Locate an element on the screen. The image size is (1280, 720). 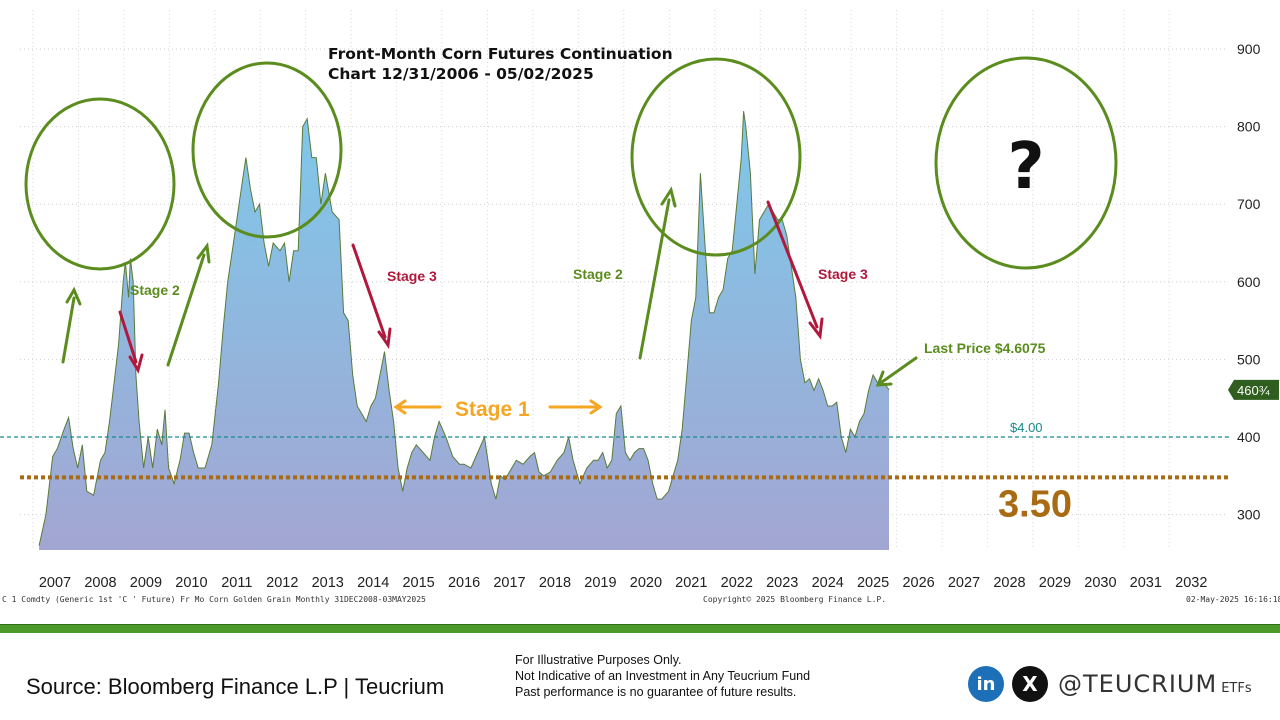
x-tick-2021: 2021 is located at coordinates (691, 583).